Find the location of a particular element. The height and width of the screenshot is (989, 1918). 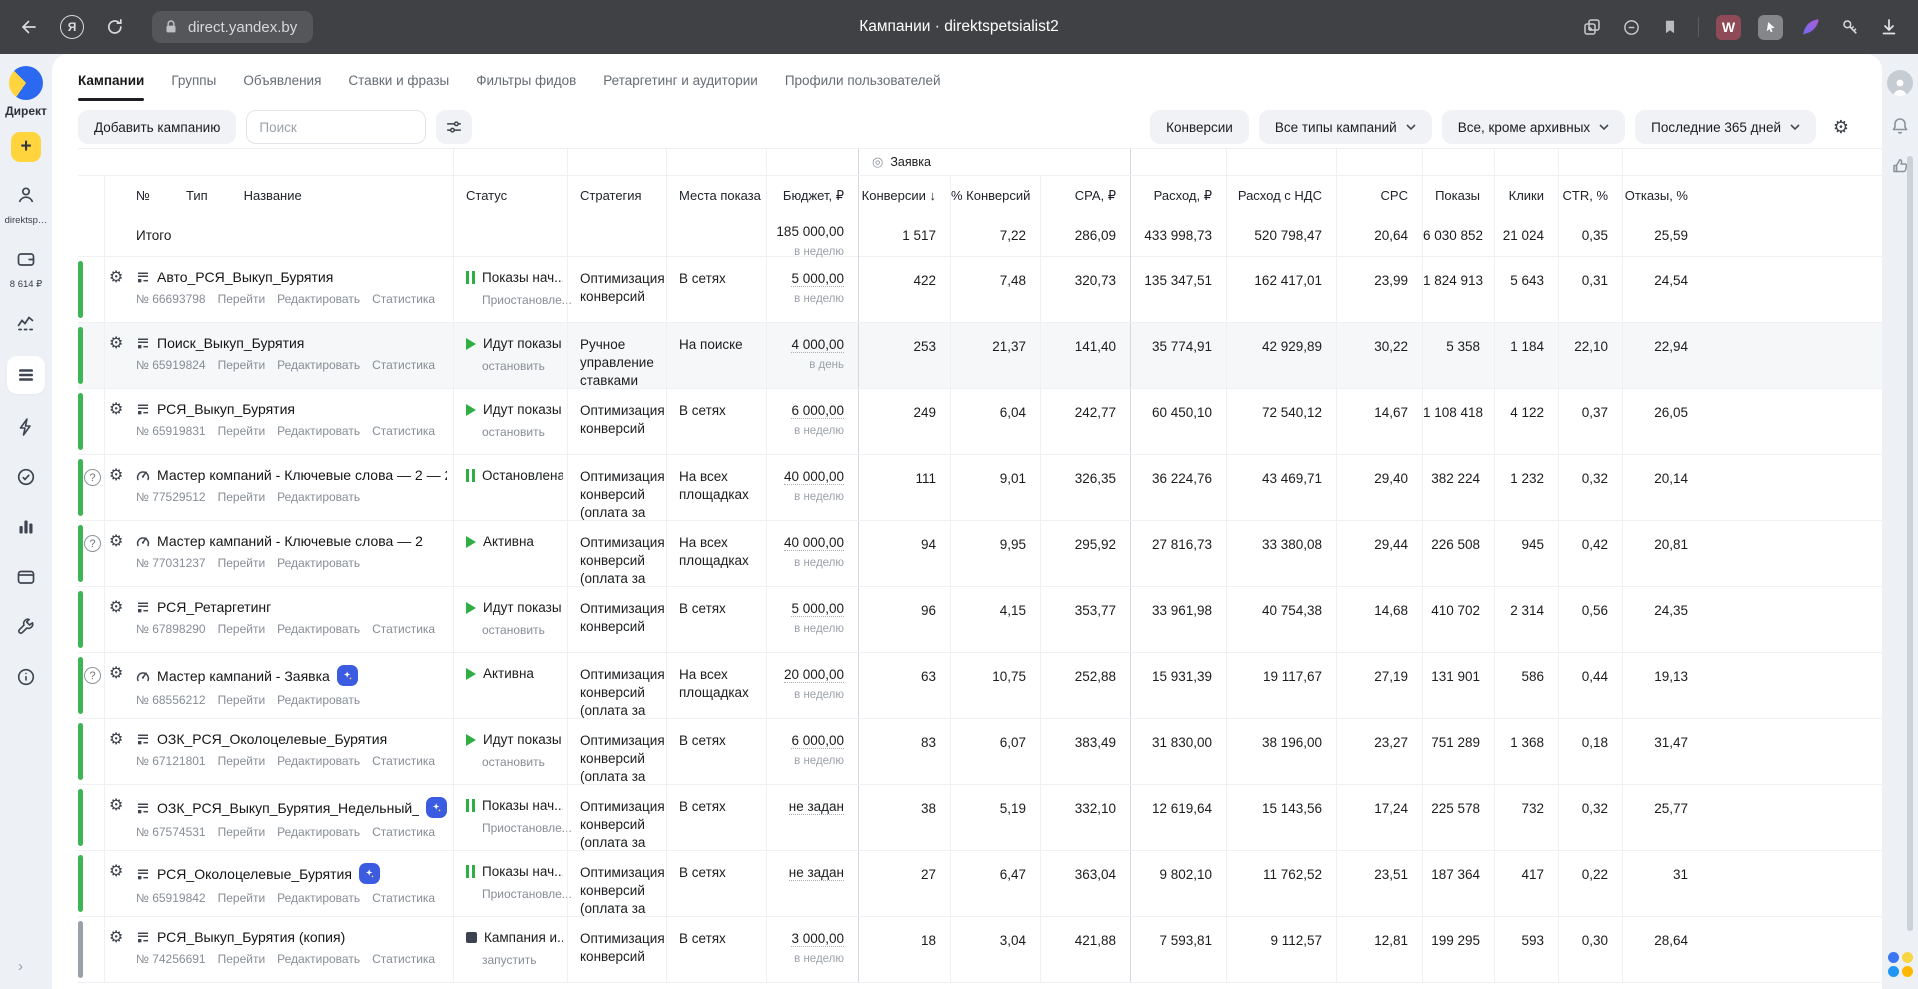

col-places: Места показа is located at coordinates (716, 195).